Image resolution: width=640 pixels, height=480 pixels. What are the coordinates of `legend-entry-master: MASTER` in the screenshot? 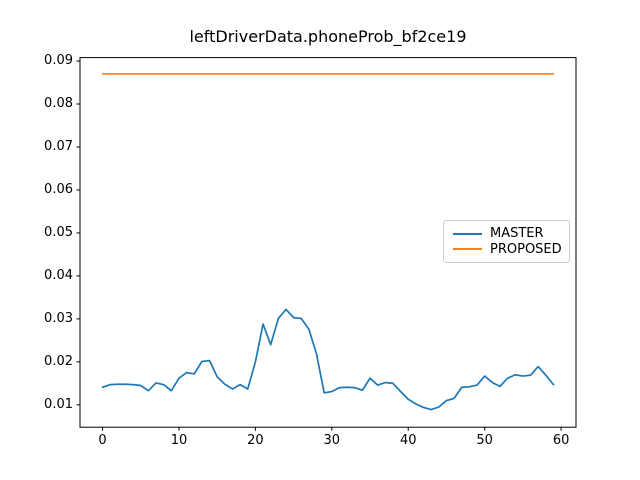 It's located at (506, 234).